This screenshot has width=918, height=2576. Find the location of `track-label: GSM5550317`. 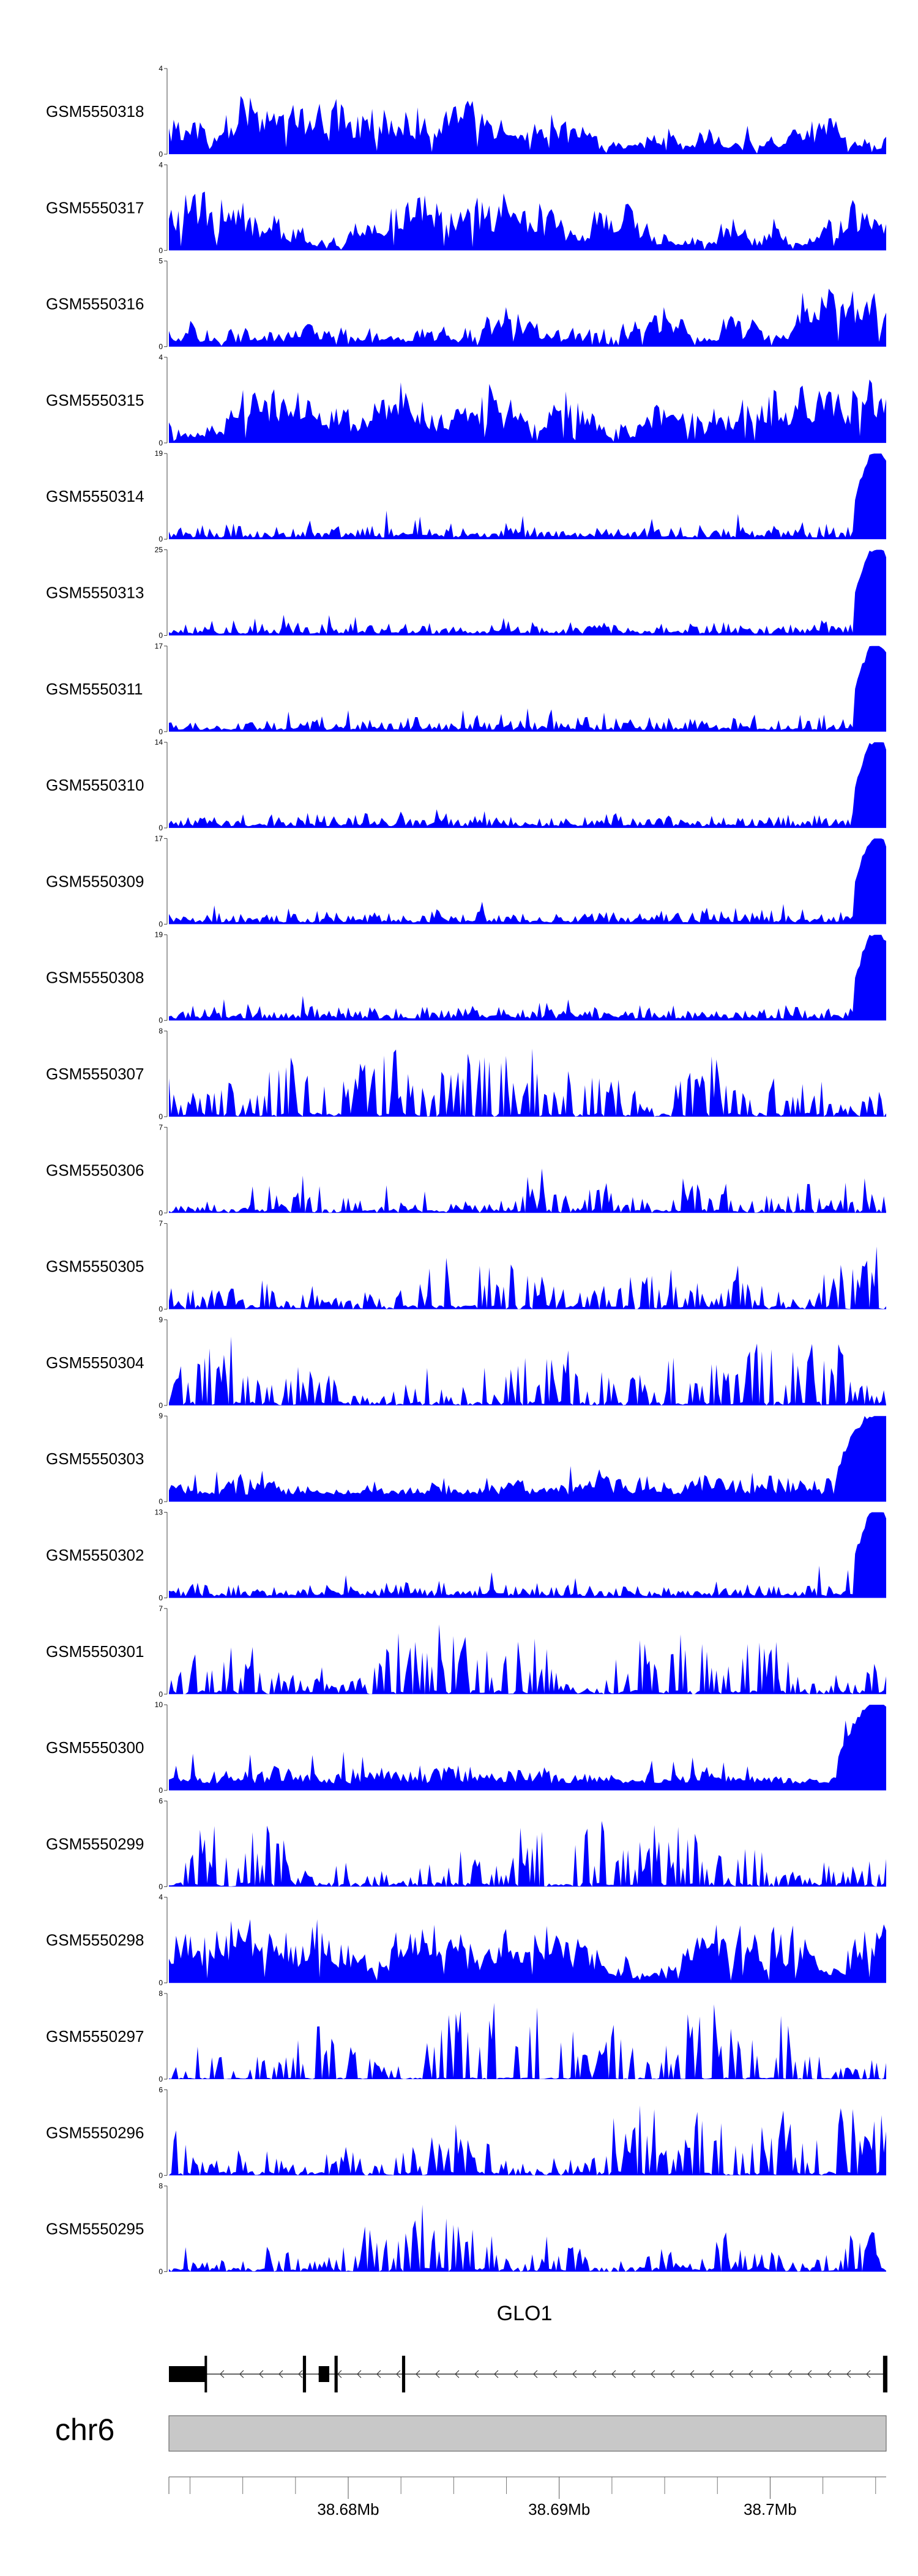

track-label: GSM5550317 is located at coordinates (95, 208).